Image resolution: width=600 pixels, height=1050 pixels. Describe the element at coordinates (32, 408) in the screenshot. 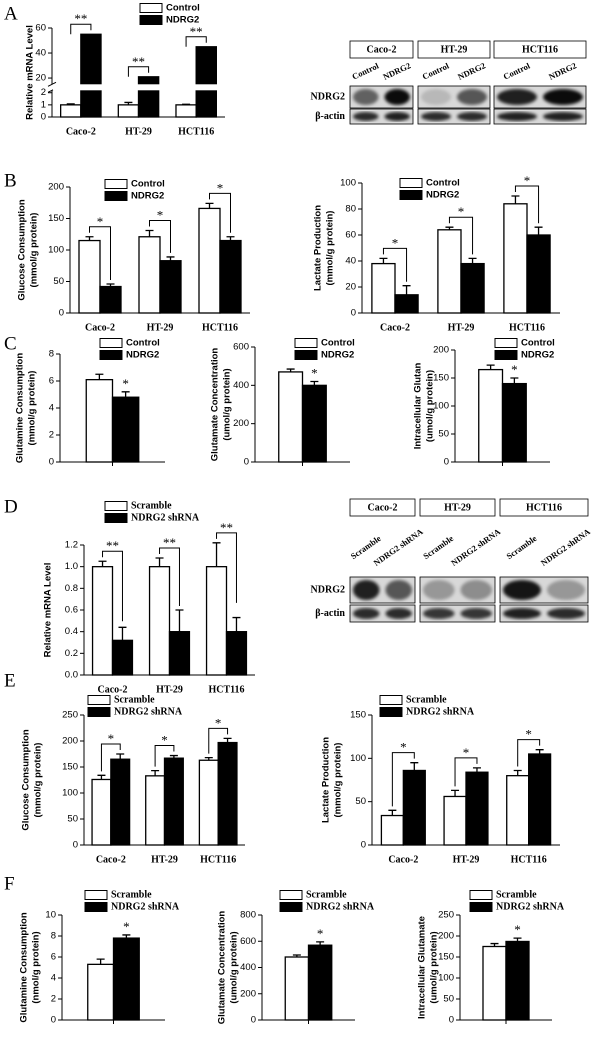

I see `y-axis-label: (mmol/g protein)` at that location.